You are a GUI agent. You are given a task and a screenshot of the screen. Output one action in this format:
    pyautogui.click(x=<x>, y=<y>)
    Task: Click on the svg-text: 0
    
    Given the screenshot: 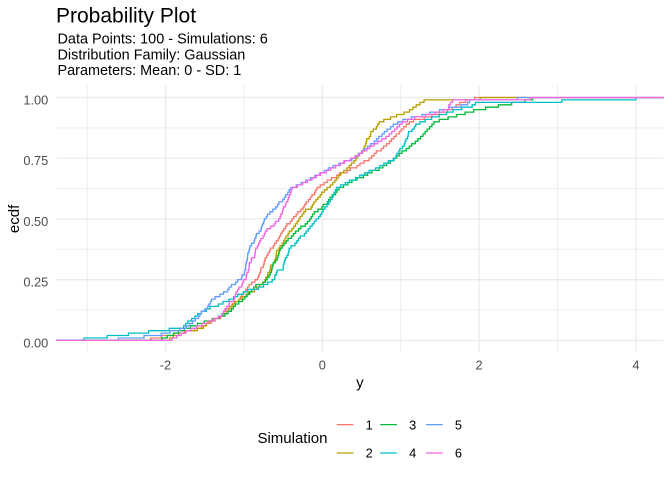 What is the action you would take?
    pyautogui.click(x=322, y=365)
    